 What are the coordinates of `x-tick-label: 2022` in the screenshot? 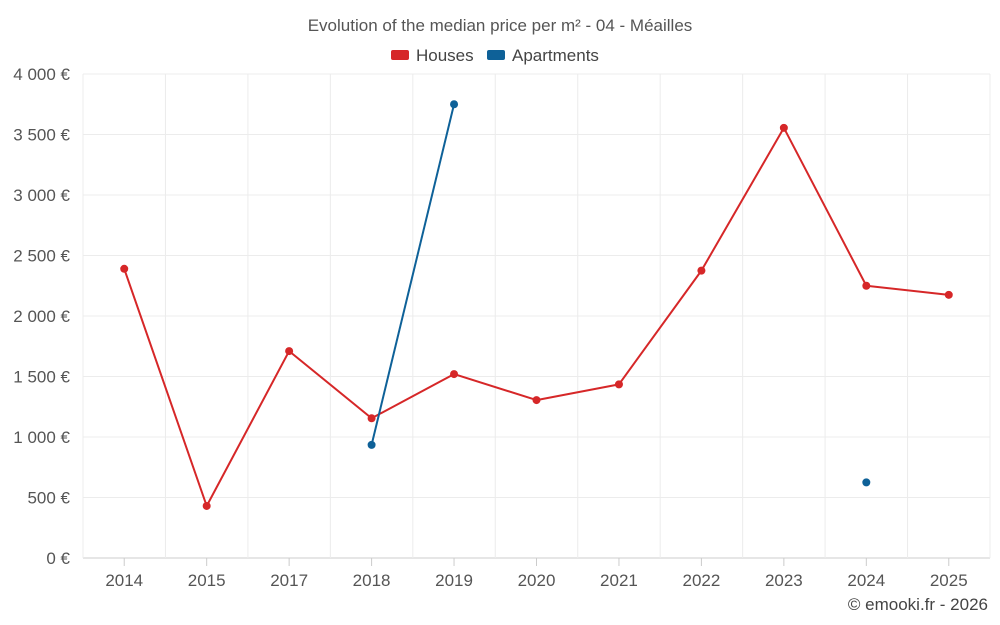 It's located at (701, 580).